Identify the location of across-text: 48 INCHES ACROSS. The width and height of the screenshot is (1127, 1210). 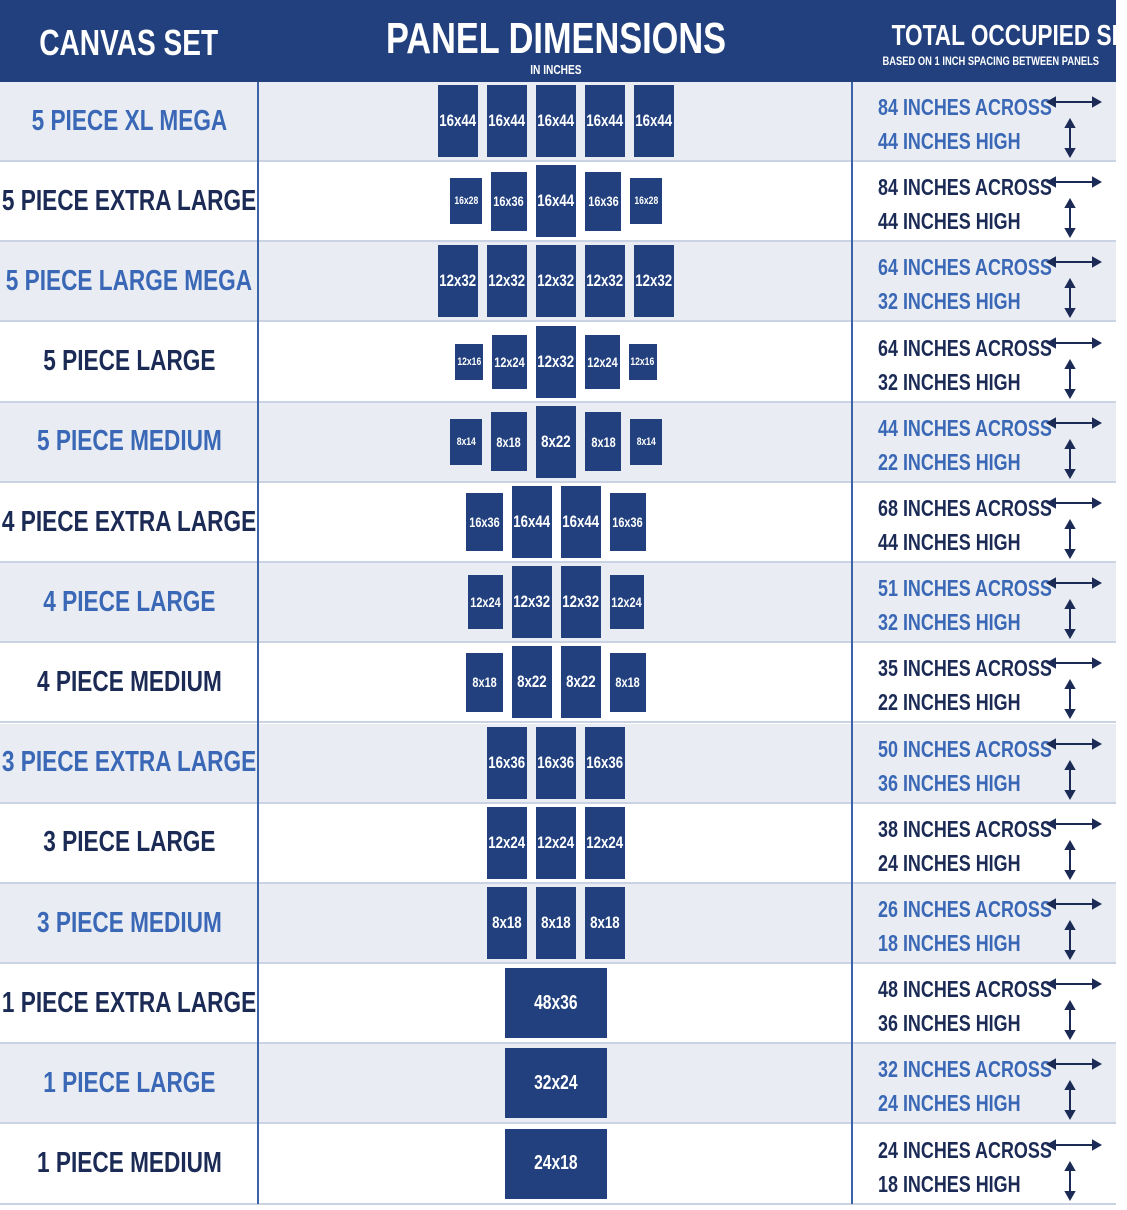
(965, 989).